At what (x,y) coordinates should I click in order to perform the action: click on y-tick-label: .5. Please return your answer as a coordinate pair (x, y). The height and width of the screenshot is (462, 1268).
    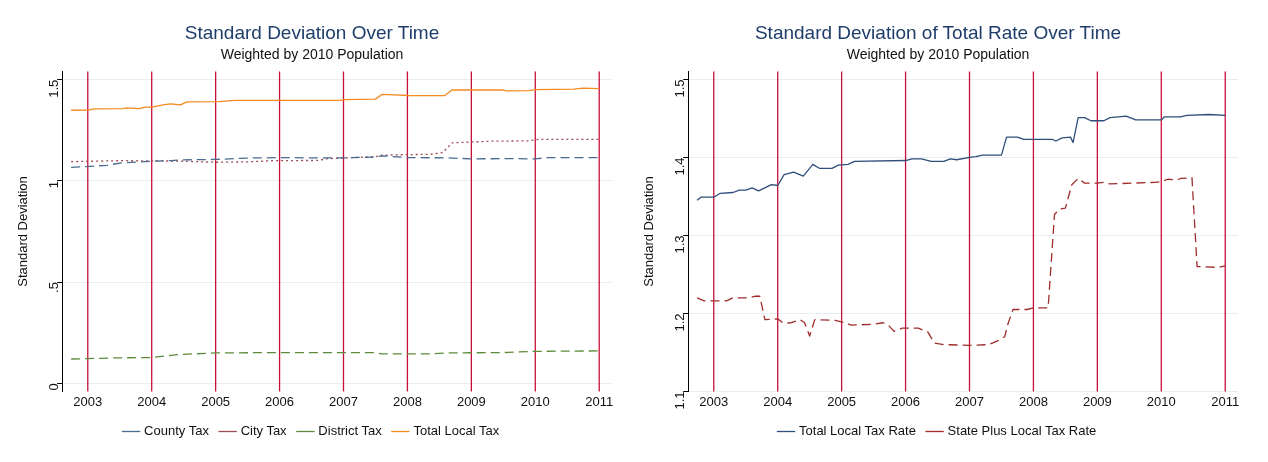
    Looking at the image, I should click on (53, 287).